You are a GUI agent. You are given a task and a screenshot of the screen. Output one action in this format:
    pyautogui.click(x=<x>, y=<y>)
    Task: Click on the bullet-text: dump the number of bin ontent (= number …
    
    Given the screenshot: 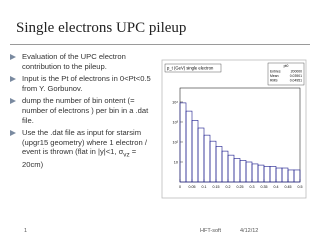 What is the action you would take?
    pyautogui.click(x=85, y=110)
    